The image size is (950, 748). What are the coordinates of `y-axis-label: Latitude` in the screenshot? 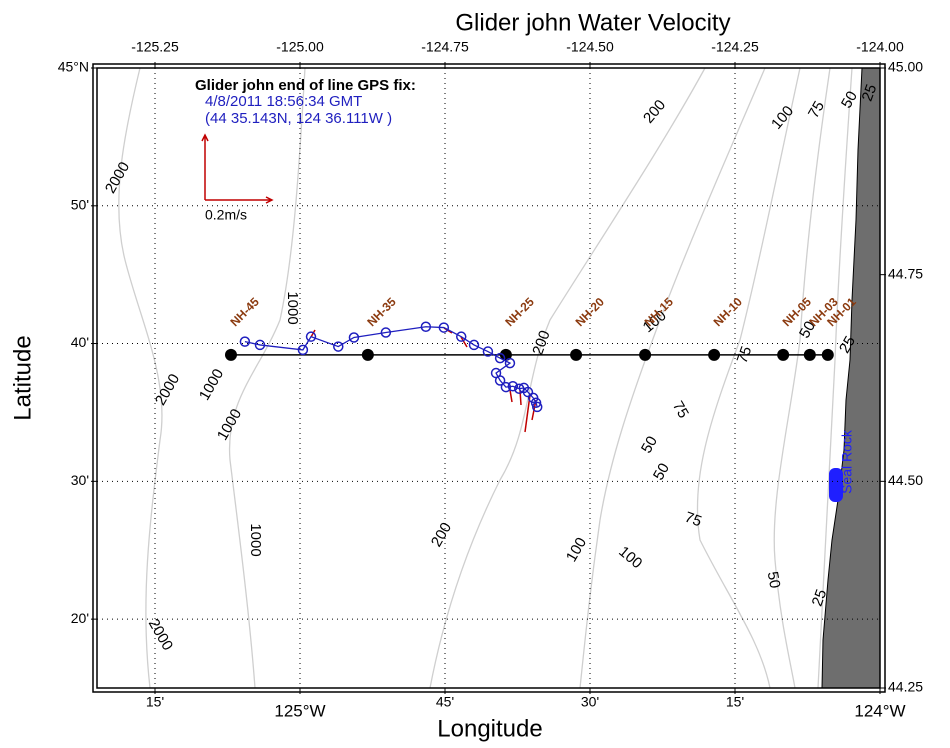 It's located at (22, 377).